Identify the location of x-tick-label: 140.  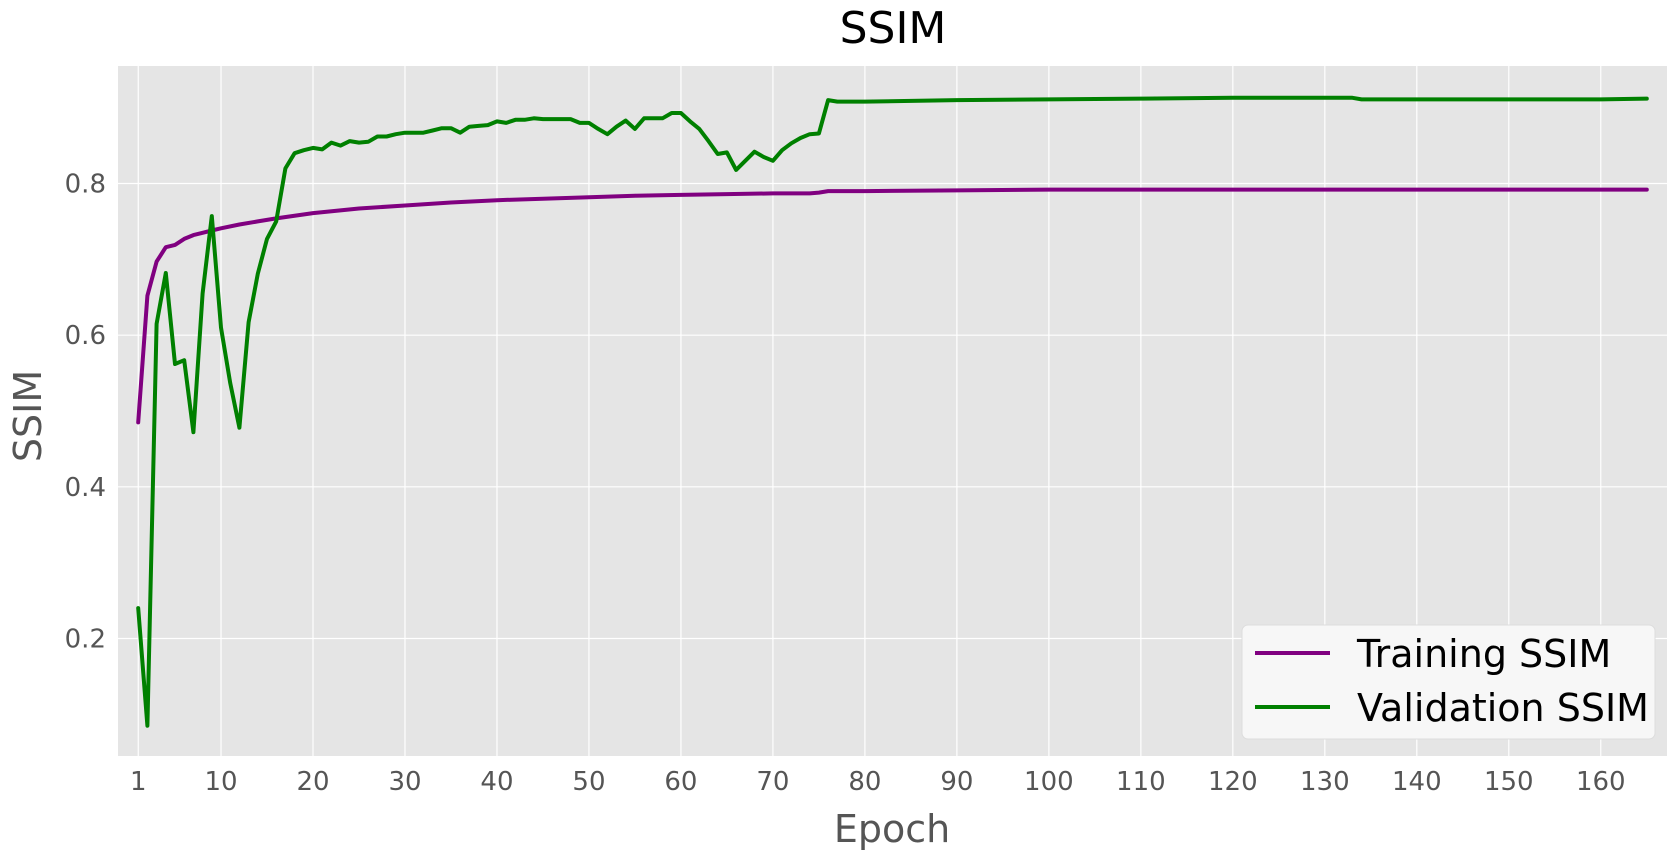
(1417, 782).